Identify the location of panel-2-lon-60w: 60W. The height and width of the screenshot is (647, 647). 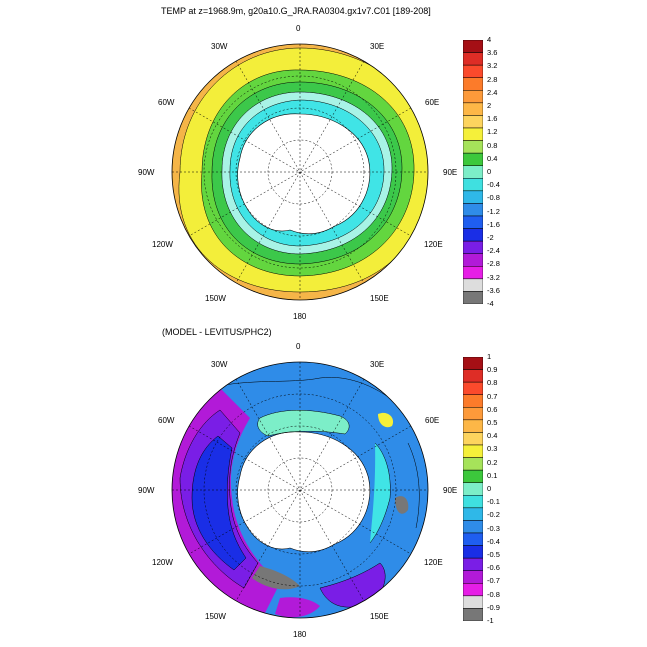
(166, 420).